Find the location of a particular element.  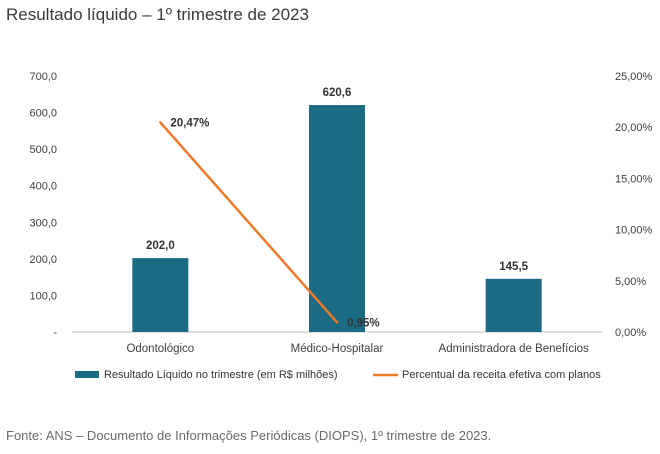

right-tick-label: 0,00% is located at coordinates (630, 333).